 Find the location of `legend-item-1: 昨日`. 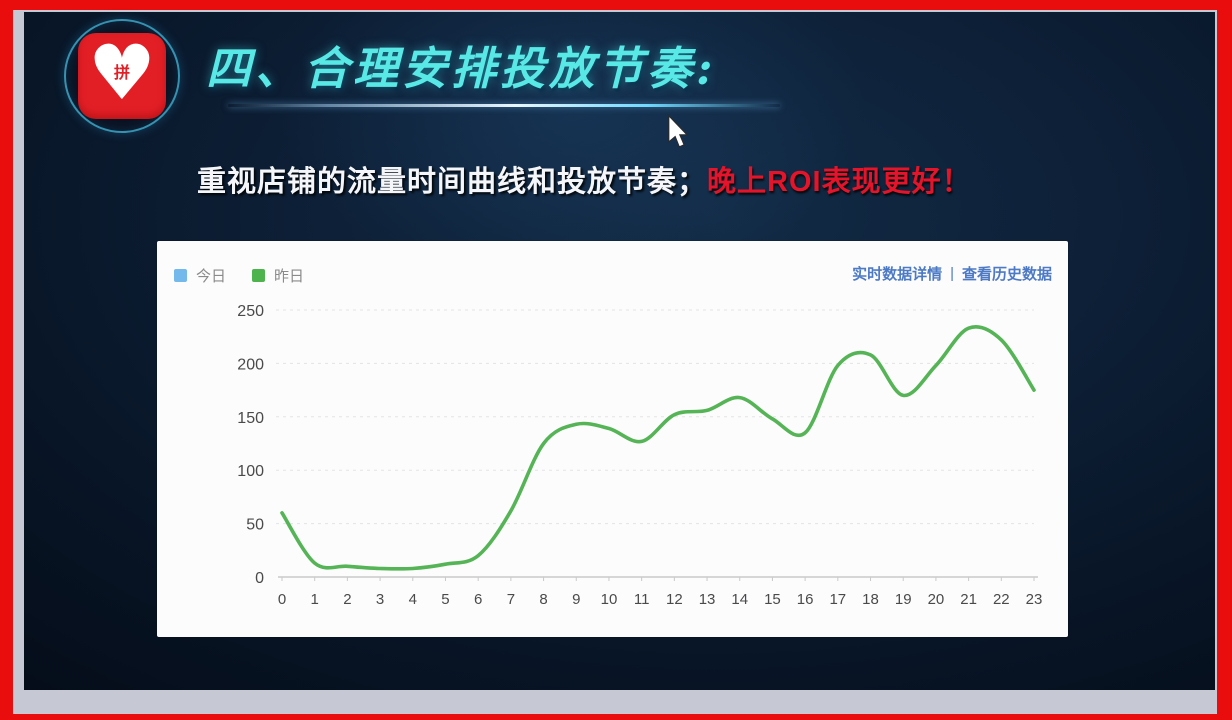

legend-item-1: 昨日 is located at coordinates (278, 275).